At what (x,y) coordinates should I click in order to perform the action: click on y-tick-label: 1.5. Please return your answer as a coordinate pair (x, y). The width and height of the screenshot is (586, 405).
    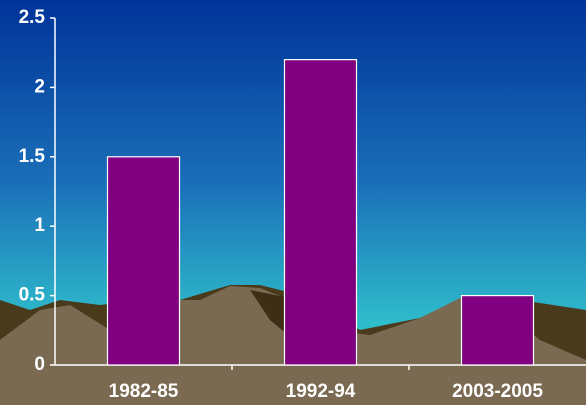
    Looking at the image, I should click on (32, 156).